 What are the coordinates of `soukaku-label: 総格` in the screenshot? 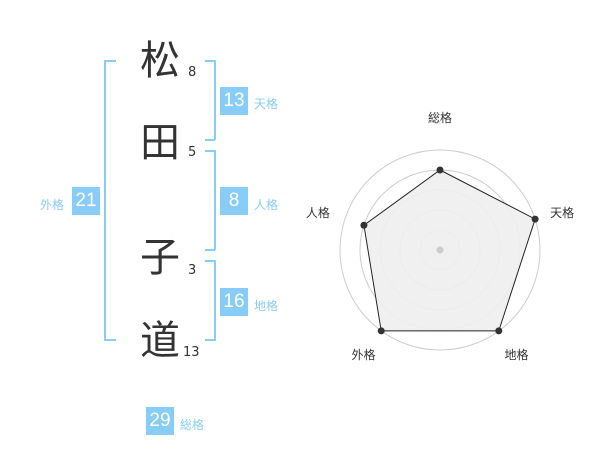 It's located at (192, 425).